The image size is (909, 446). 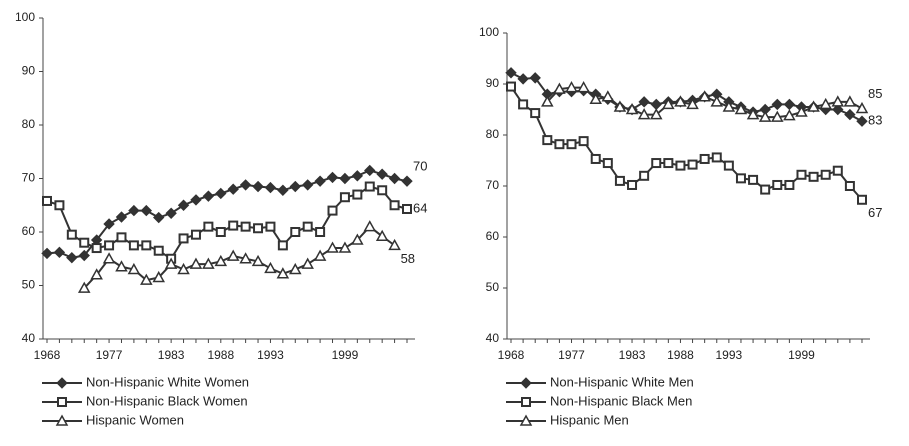 What do you see at coordinates (420, 207) in the screenshot?
I see `value-label: 64` at bounding box center [420, 207].